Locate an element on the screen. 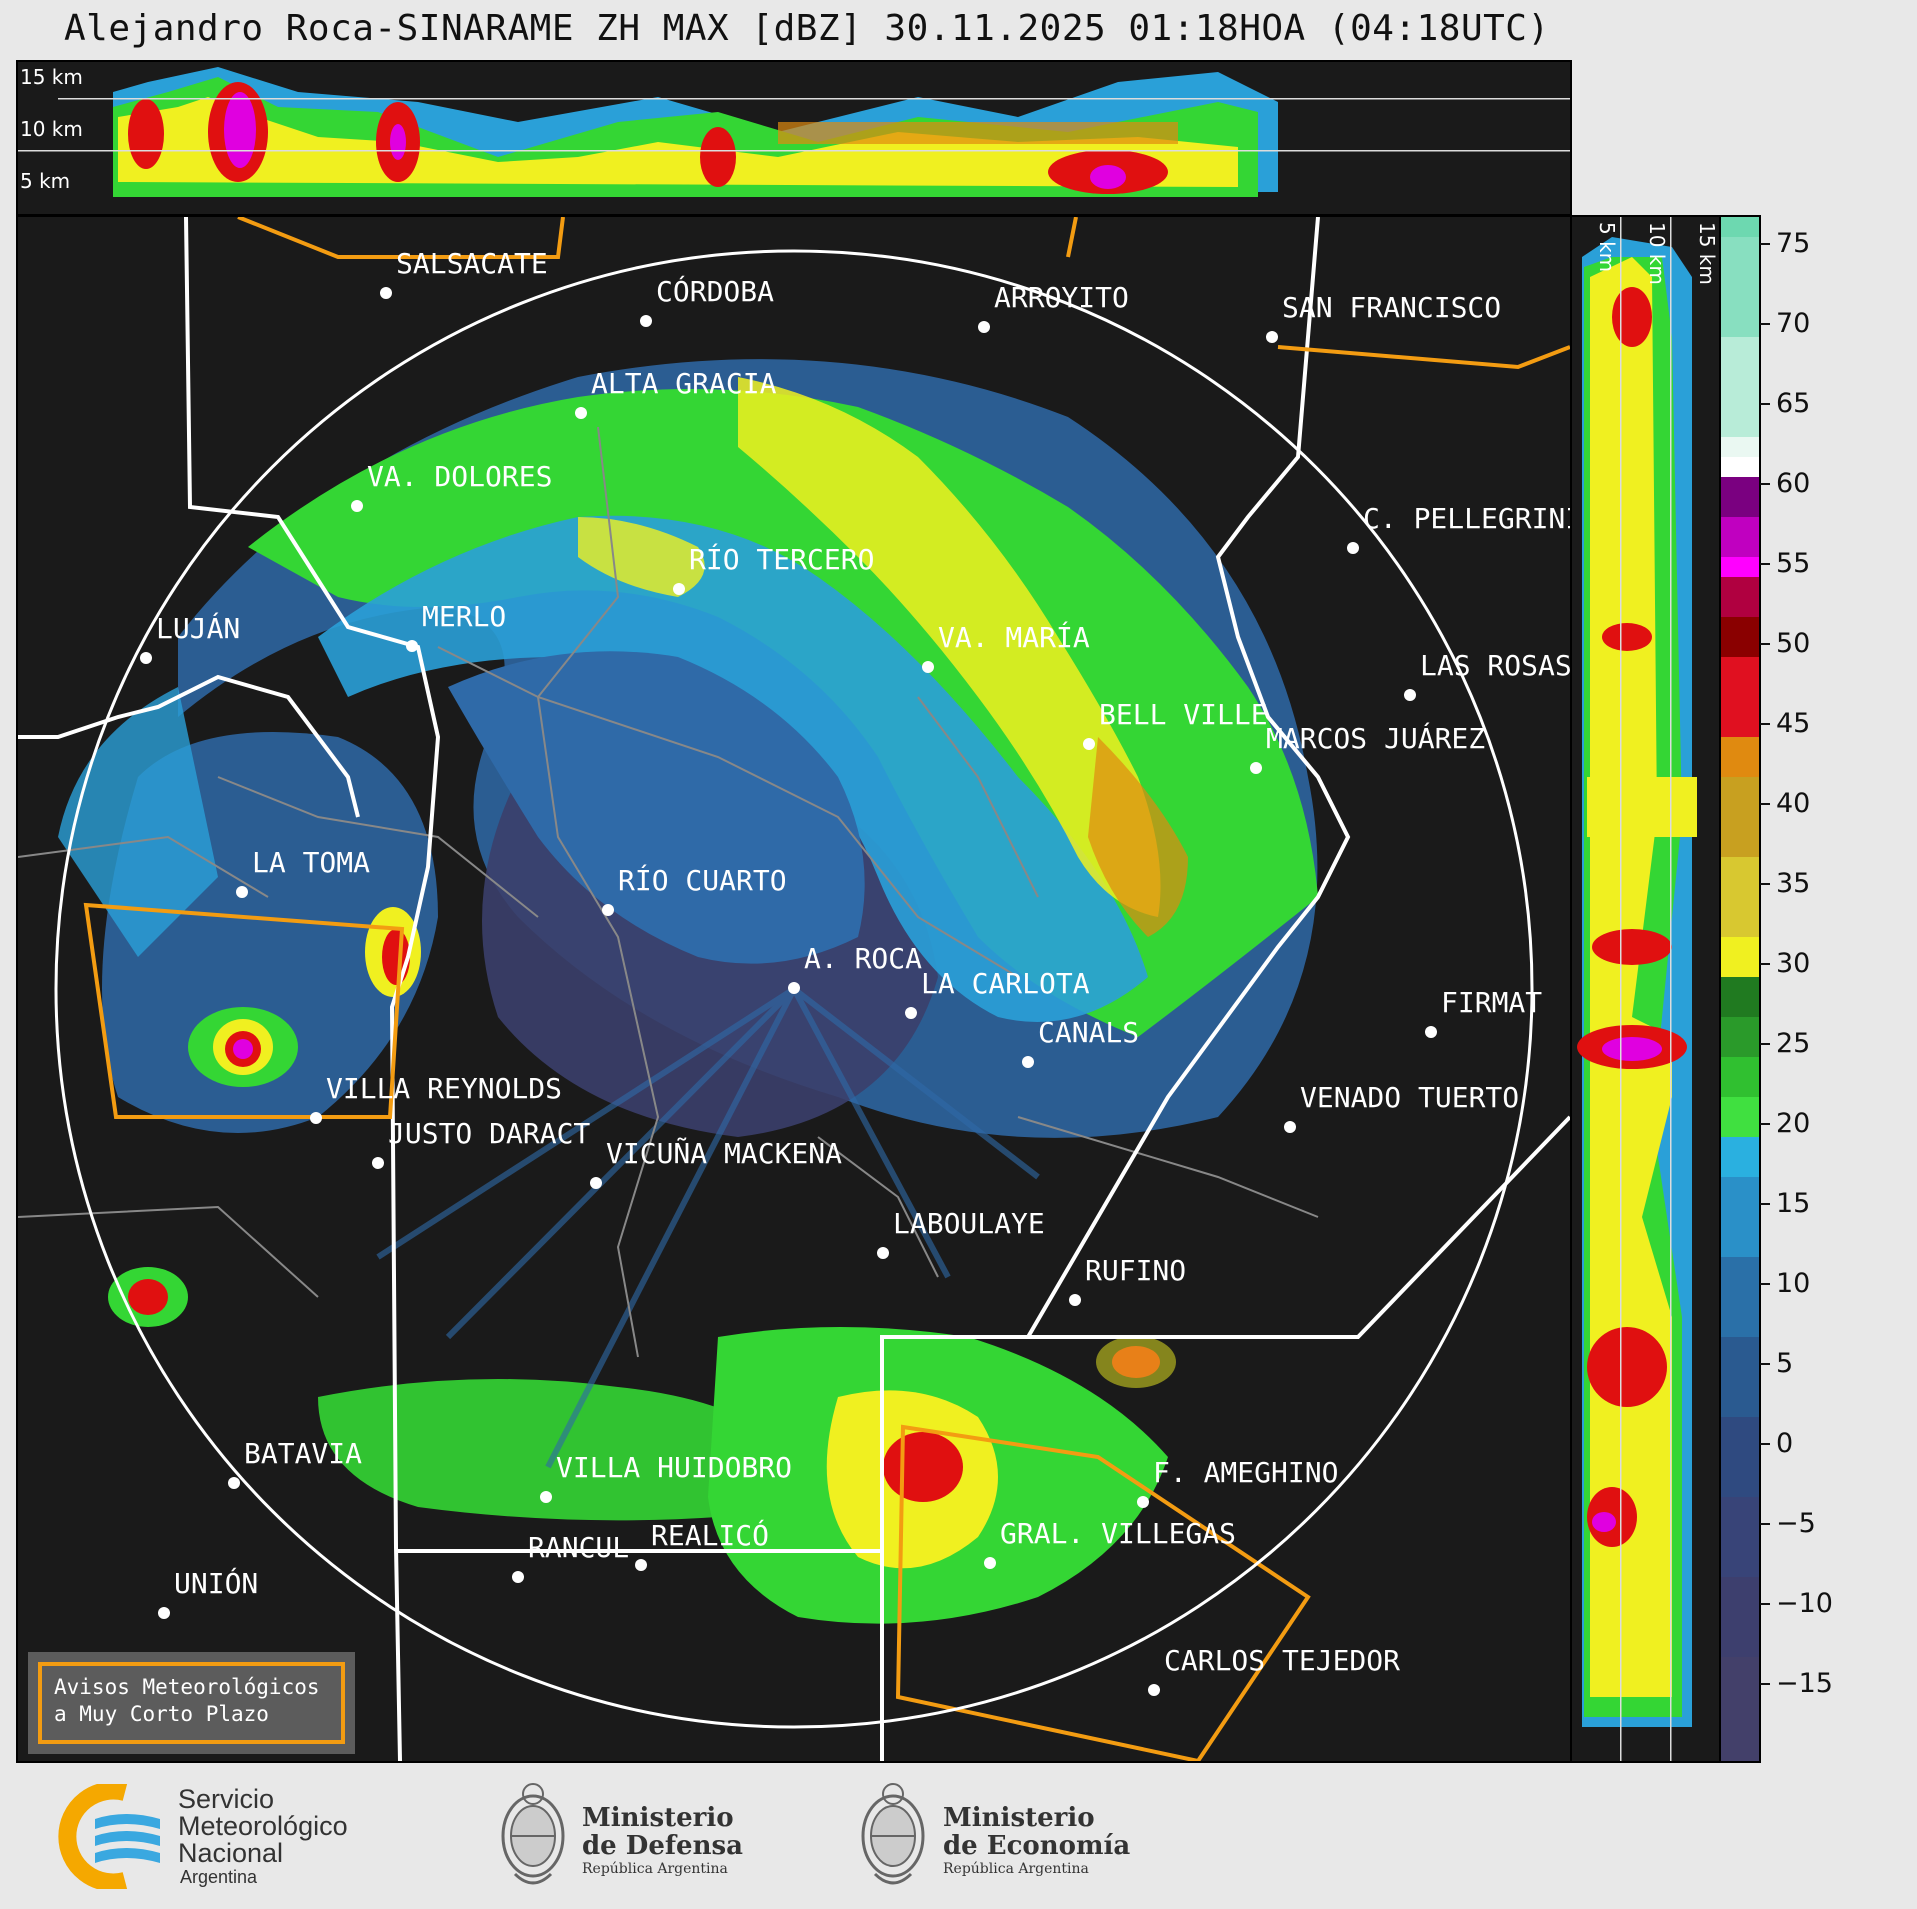  city-label-vicuna-mackena: VICUÑA MACKENA is located at coordinates (724, 1153).